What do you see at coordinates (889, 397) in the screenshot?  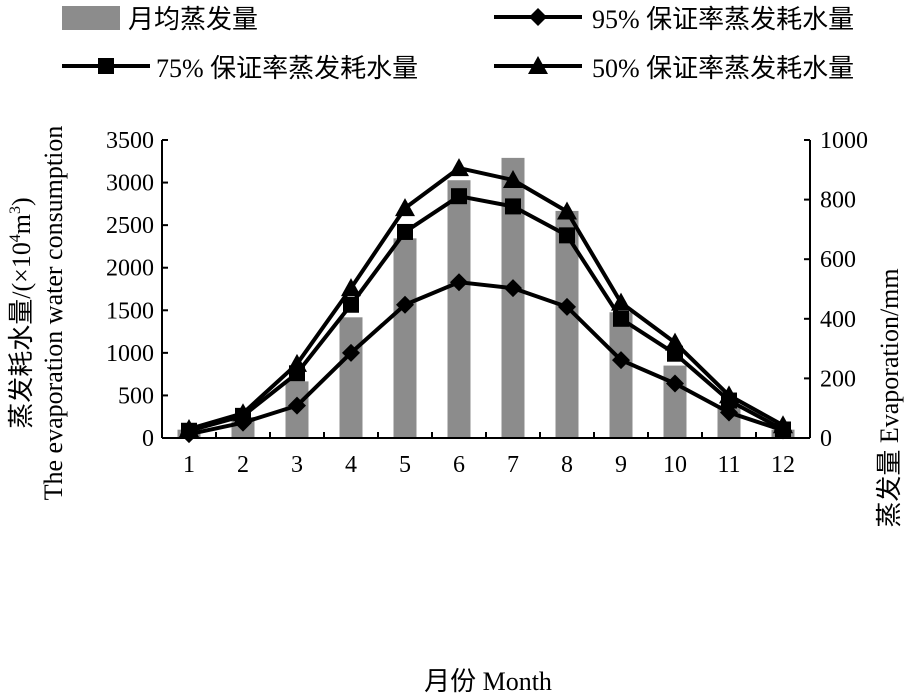 I see `right-axis-title: 蒸发量 Evaporation/mm` at bounding box center [889, 397].